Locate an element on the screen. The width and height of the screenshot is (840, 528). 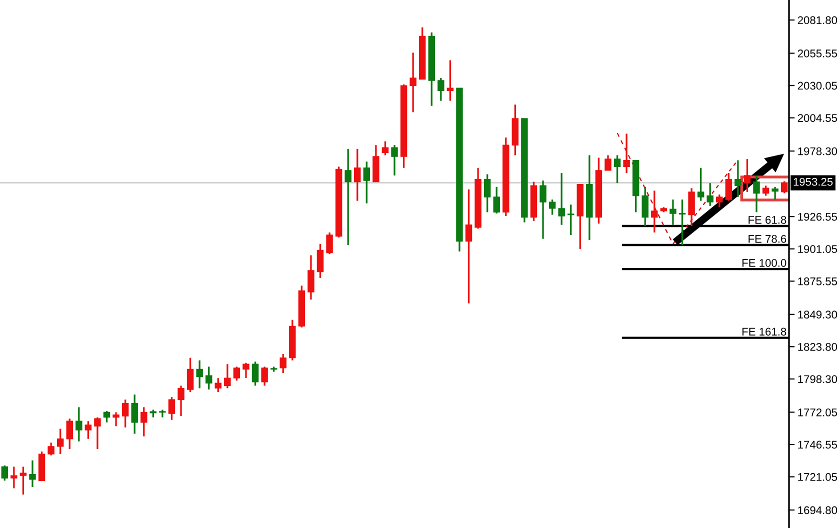
y-tick-label: 1823.80 is located at coordinates (818, 346).